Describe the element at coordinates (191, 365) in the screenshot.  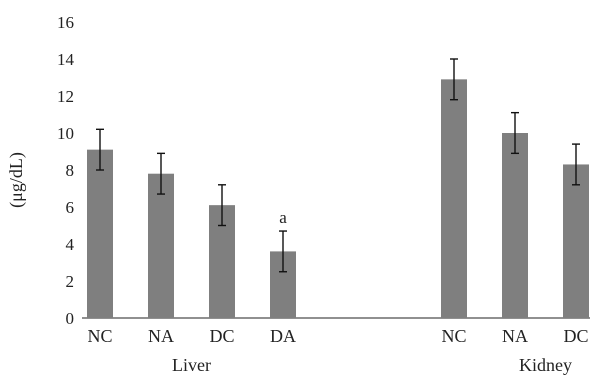
I see `group-label-liver: Liver` at that location.